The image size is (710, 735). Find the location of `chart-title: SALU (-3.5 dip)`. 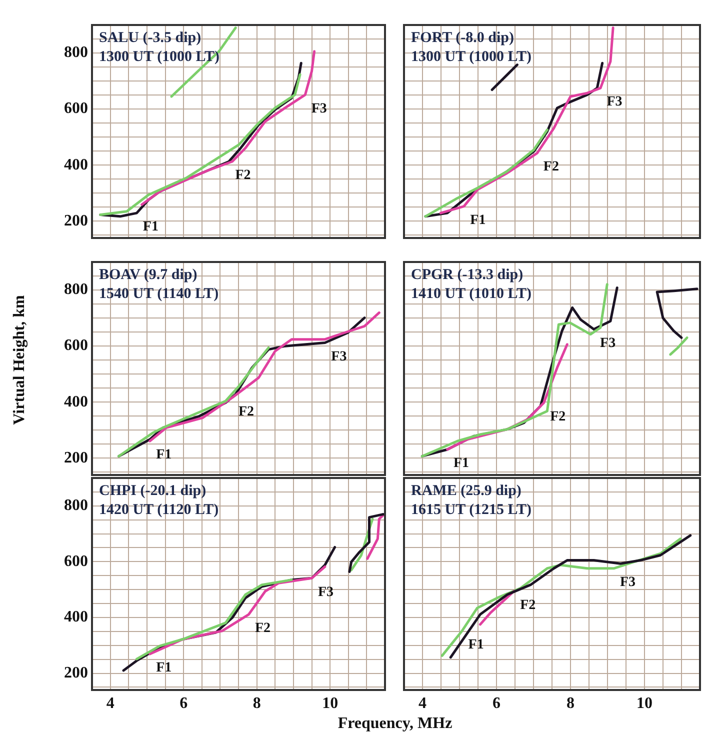

chart-title: SALU (-3.5 dip) is located at coordinates (150, 38).